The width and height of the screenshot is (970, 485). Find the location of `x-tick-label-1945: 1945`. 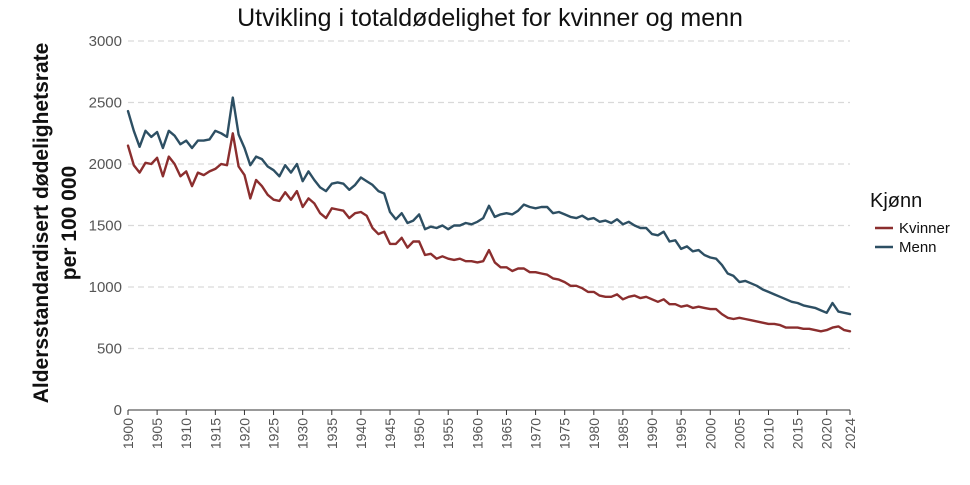

x-tick-label-1945: 1945 is located at coordinates (390, 433).